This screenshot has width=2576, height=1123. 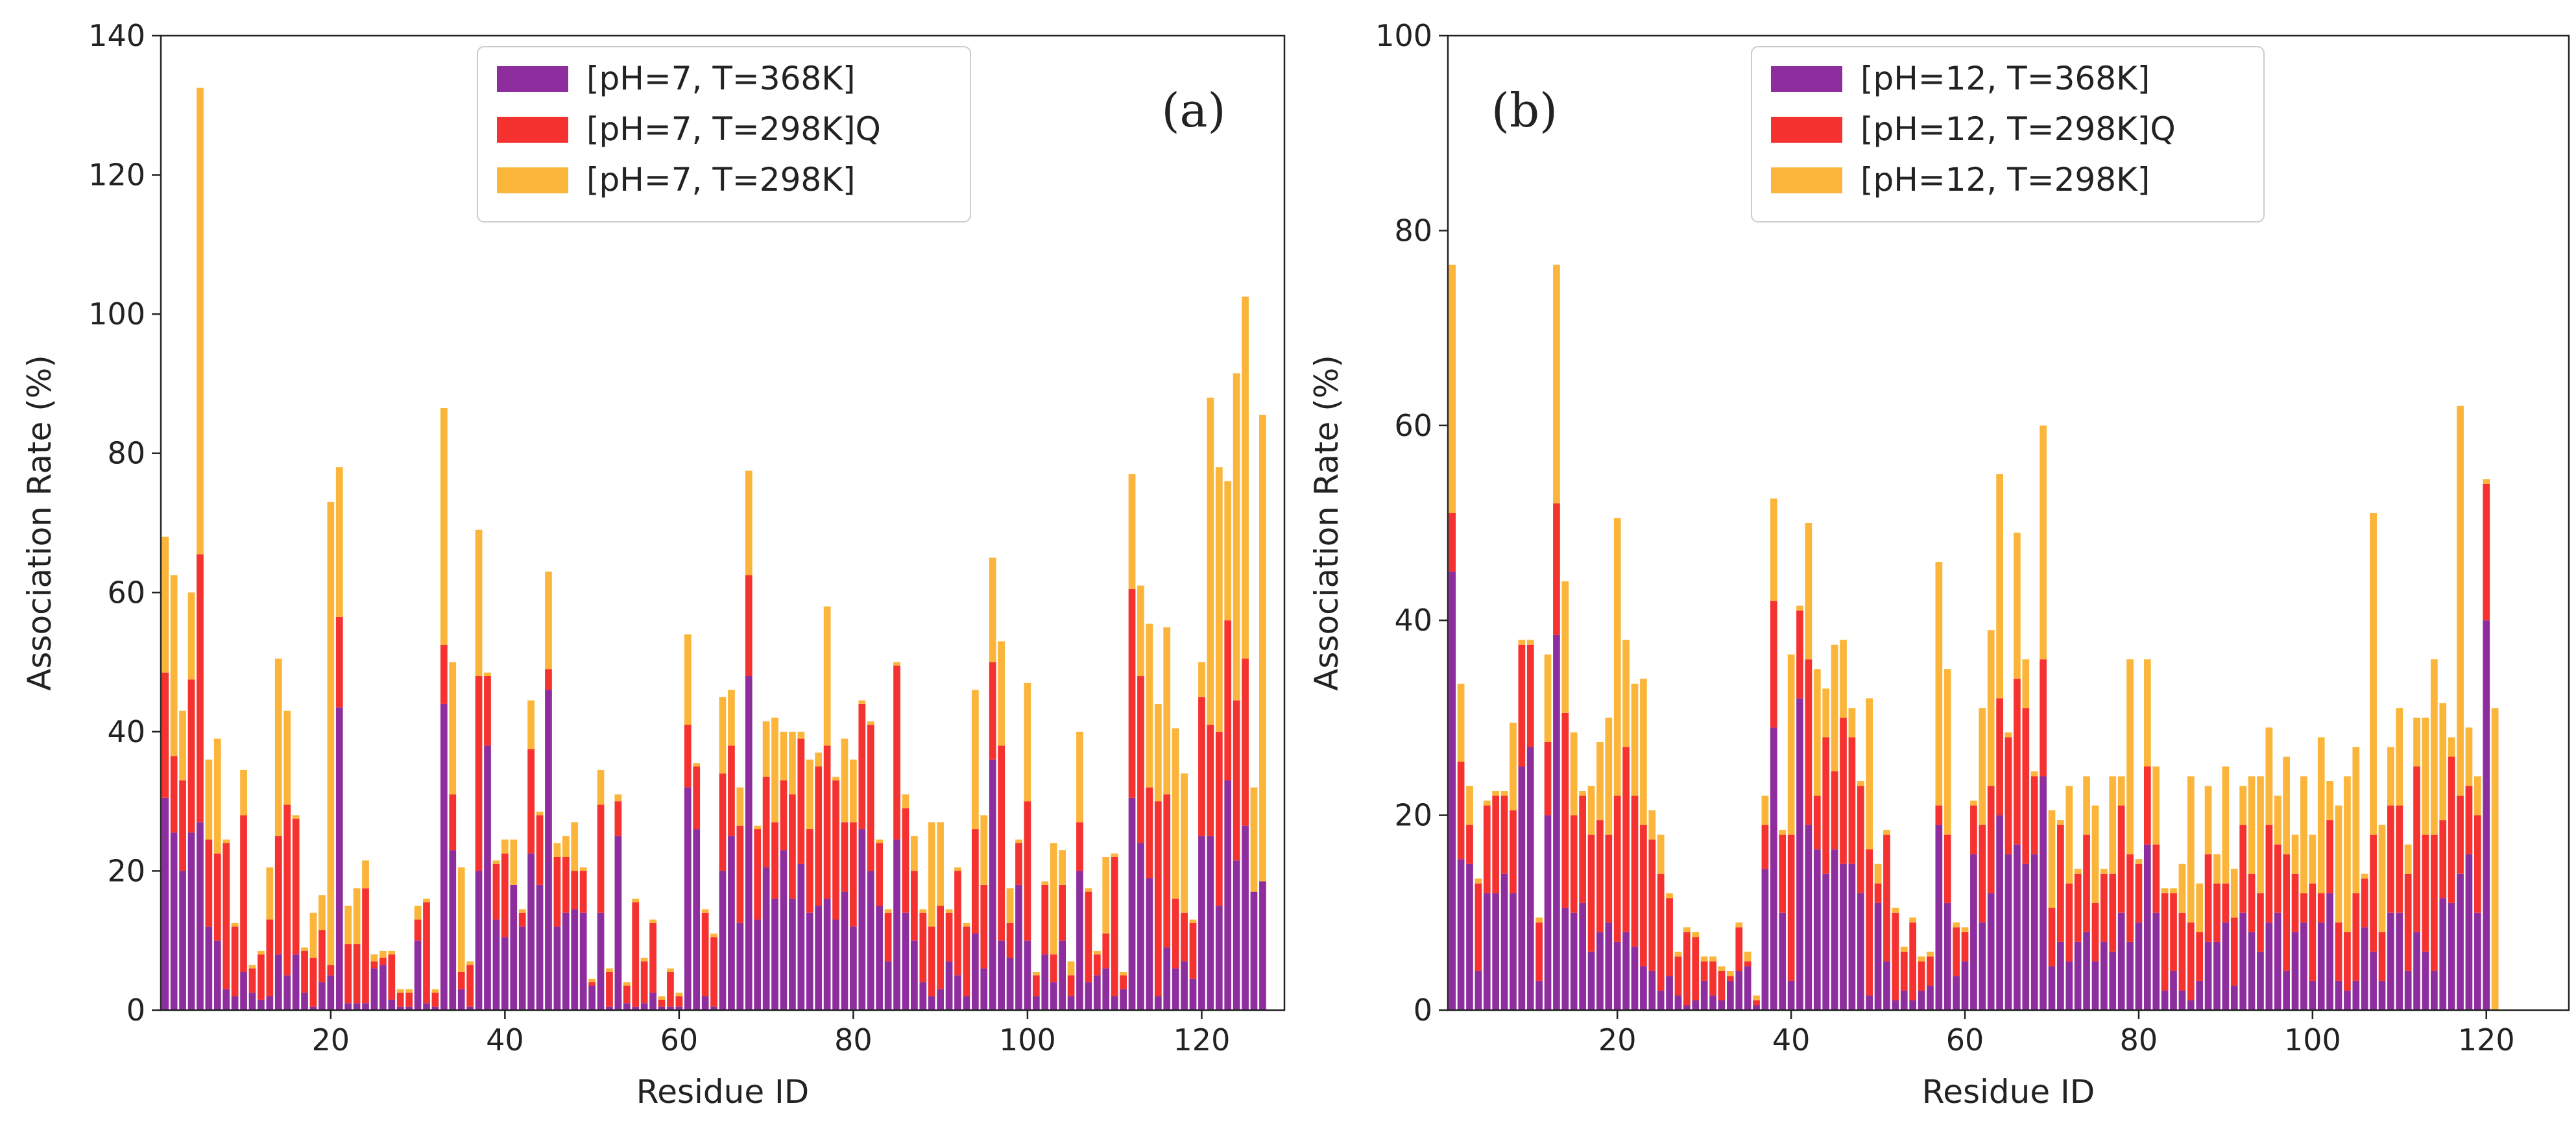 What do you see at coordinates (1202, 1039) in the screenshot?
I see `x-tick-label: 120` at bounding box center [1202, 1039].